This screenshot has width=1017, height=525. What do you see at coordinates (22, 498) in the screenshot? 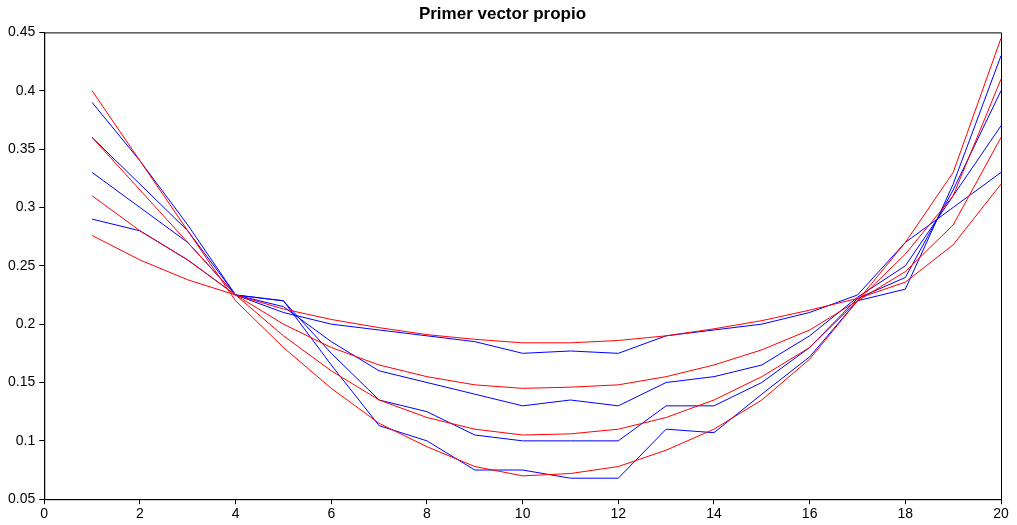
I see `y-tick-label: 0.05` at bounding box center [22, 498].